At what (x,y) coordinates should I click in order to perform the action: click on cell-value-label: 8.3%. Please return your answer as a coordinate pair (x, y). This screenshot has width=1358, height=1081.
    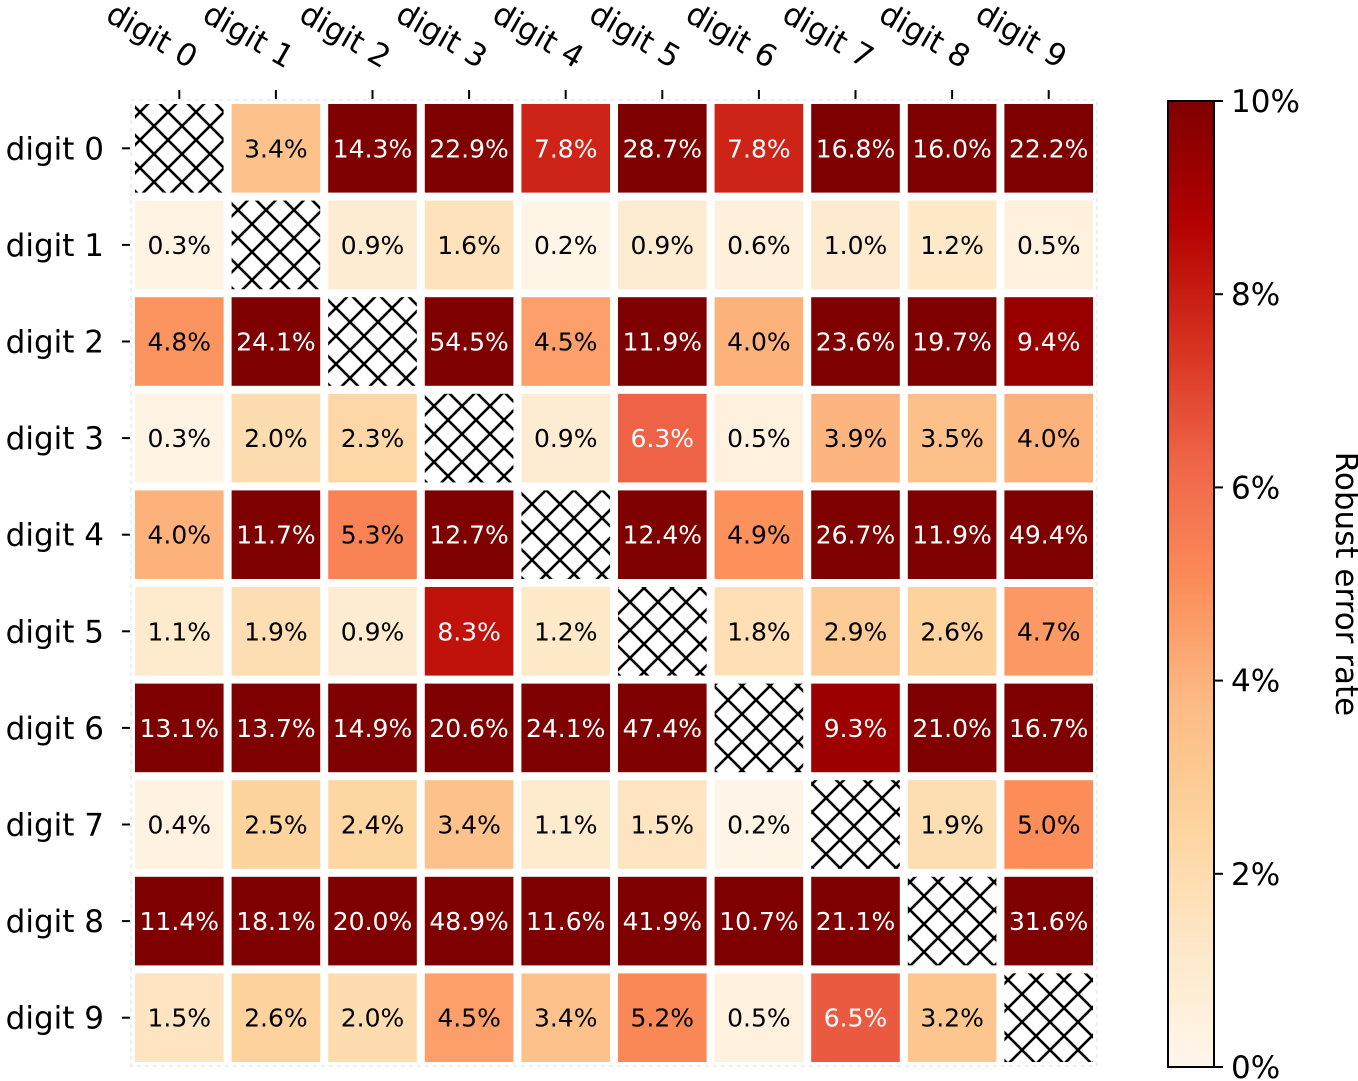
    Looking at the image, I should click on (469, 631).